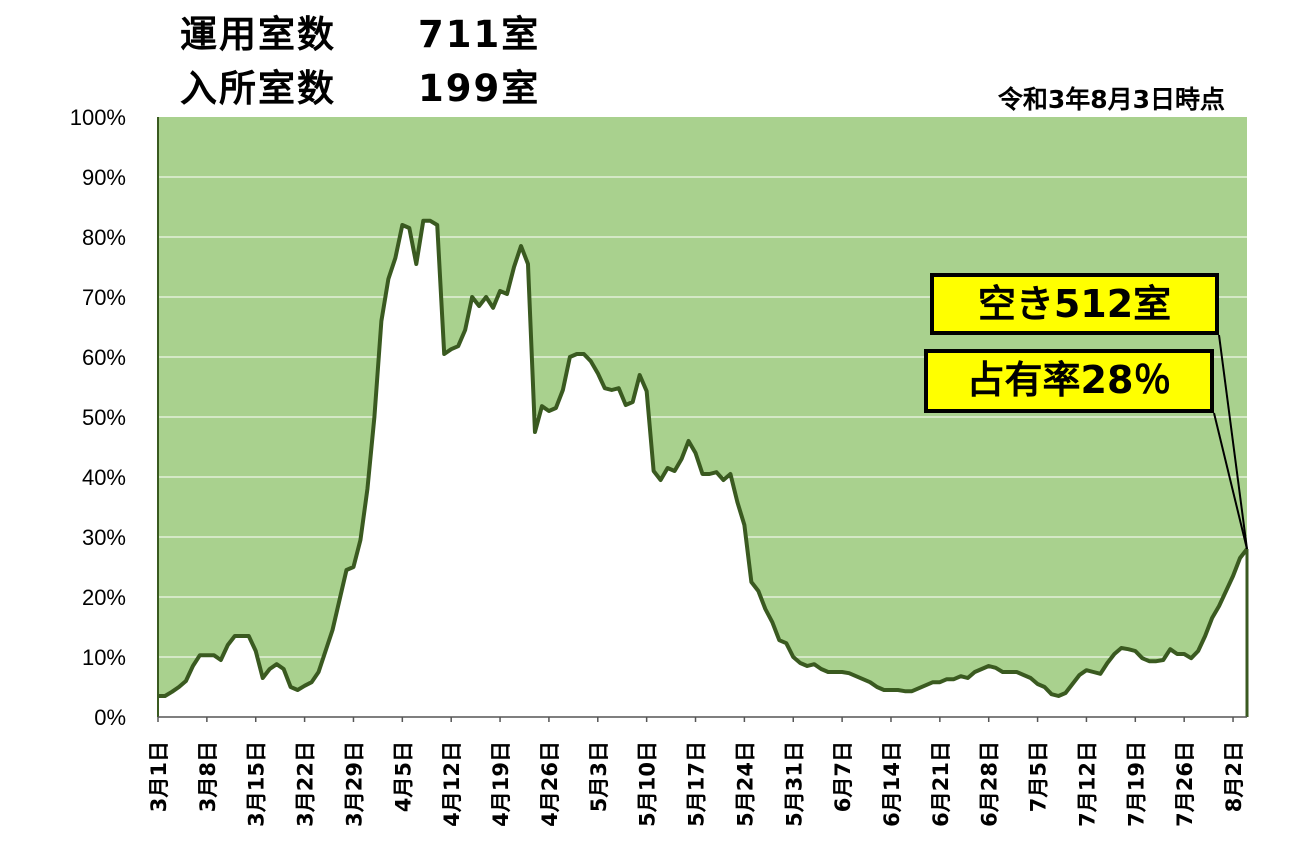  What do you see at coordinates (501, 784) in the screenshot?
I see `x-tick-label: 4月19日` at bounding box center [501, 784].